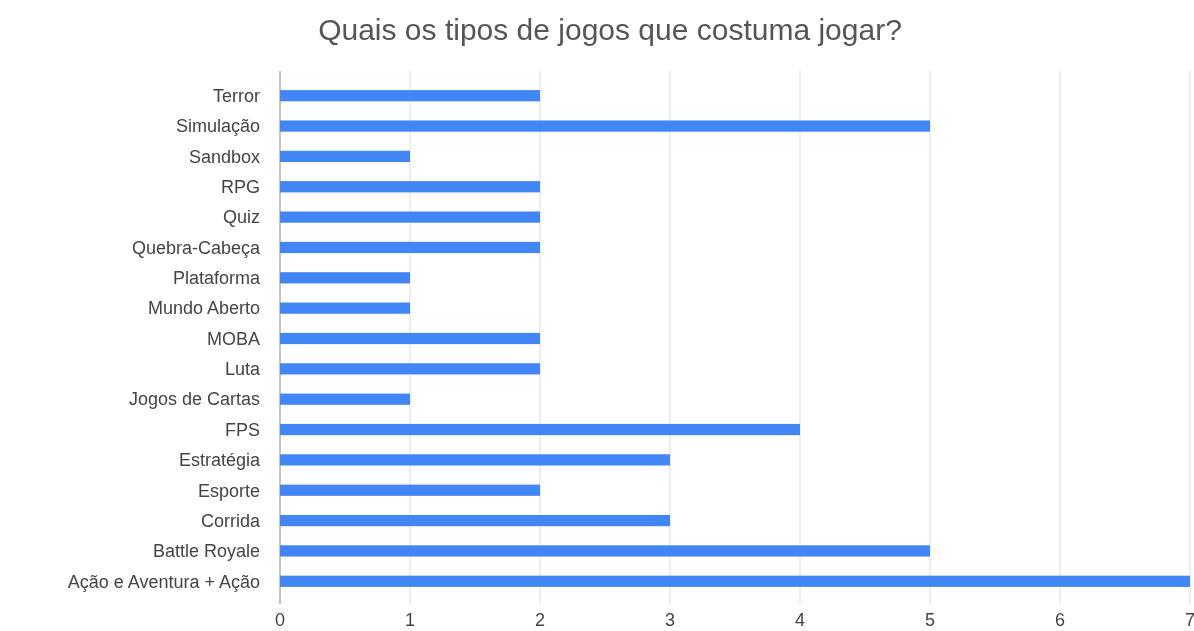 This screenshot has width=1194, height=631. I want to click on x-tick-label: 0, so click(280, 620).